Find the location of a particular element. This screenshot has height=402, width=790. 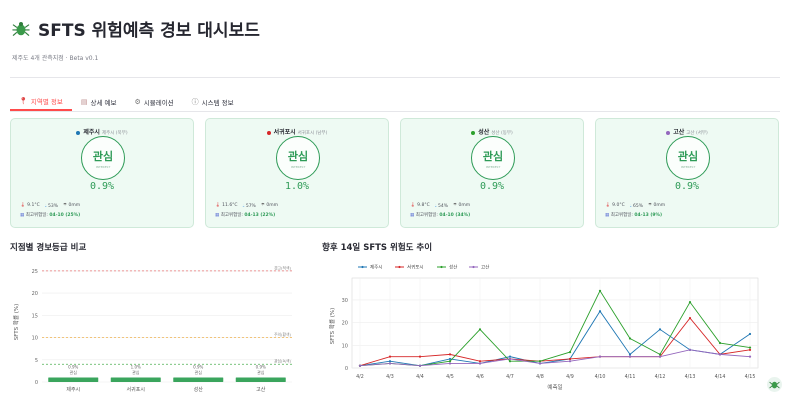

x-tick-label: 4/8 is located at coordinates (540, 377).